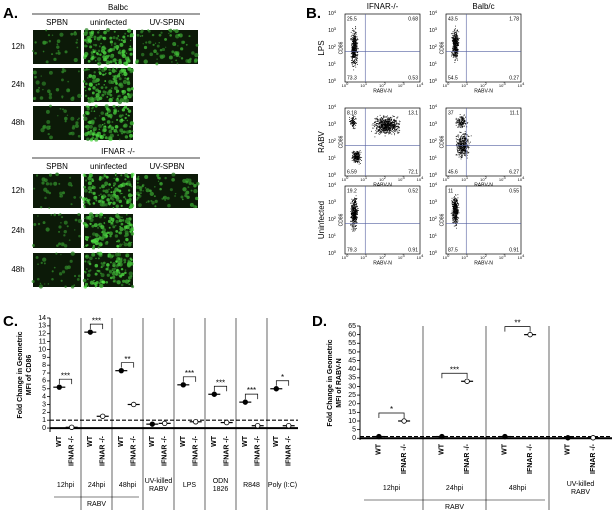  Describe the element at coordinates (442, 141) in the screenshot. I see `y-axis-label: CD86` at that location.